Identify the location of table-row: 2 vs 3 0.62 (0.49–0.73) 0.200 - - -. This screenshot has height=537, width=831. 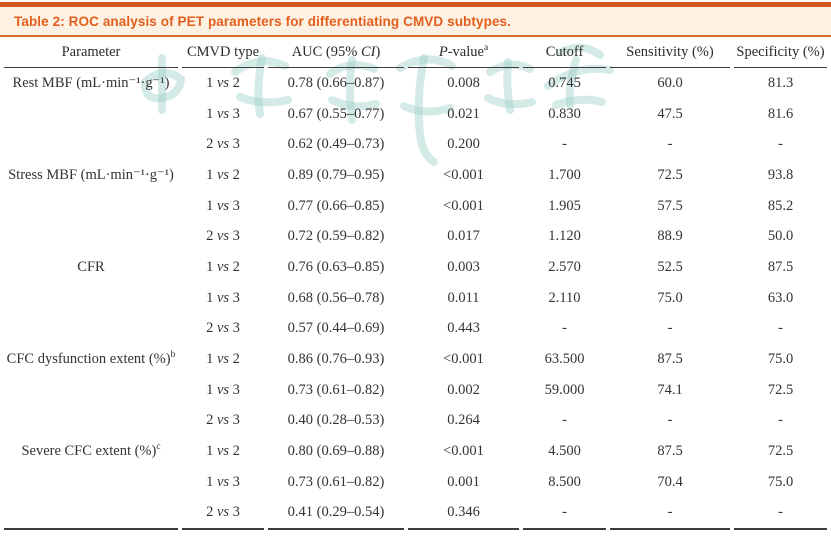
(415, 144).